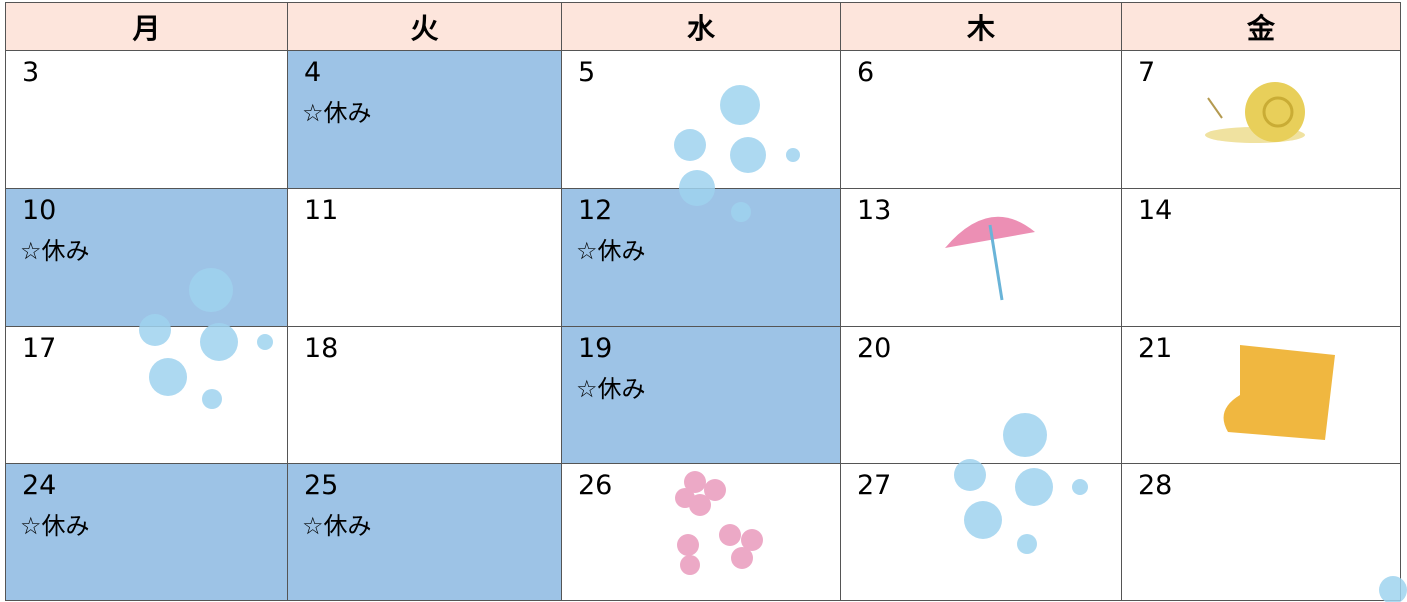 This screenshot has width=1407, height=602. I want to click on day-number: 26, so click(595, 485).